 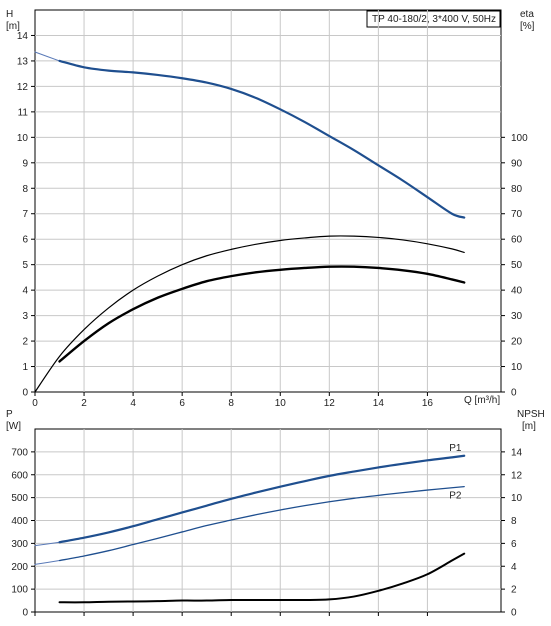 What do you see at coordinates (19, 590) in the screenshot?
I see `bottom-ytick-left-label-100: 100` at bounding box center [19, 590].